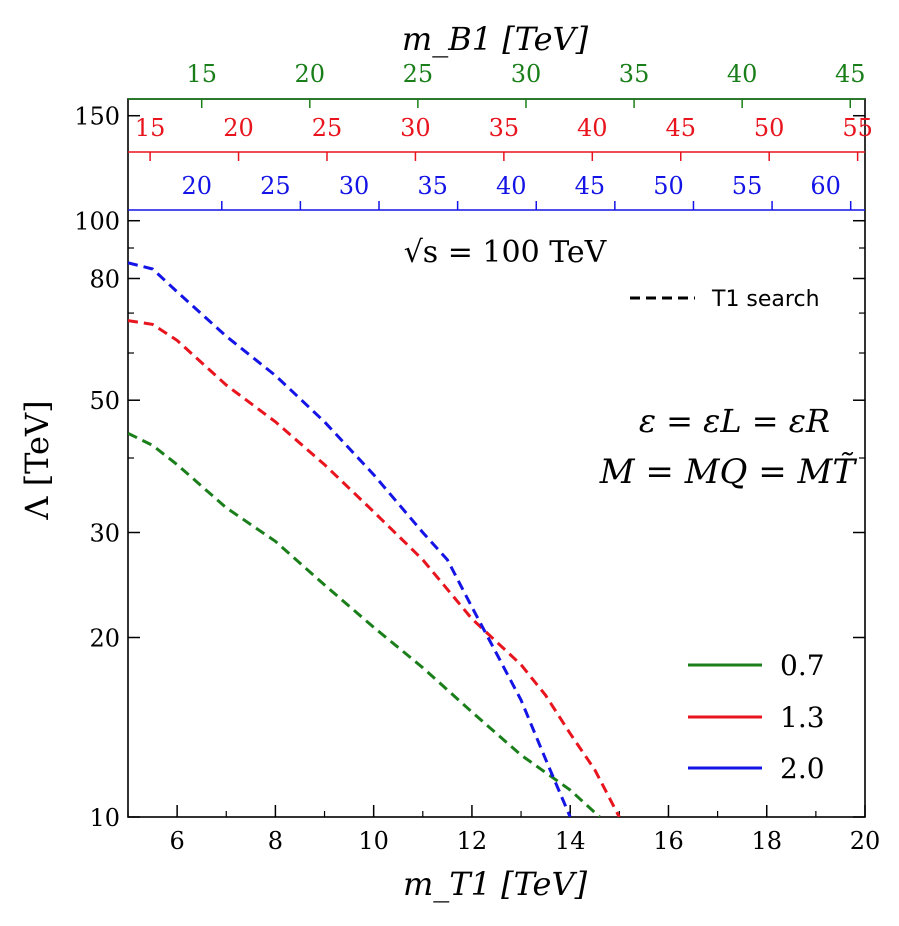 The width and height of the screenshot is (899, 926). What do you see at coordinates (506, 252) in the screenshot?
I see `chart-title: √s = 100 TeV` at bounding box center [506, 252].